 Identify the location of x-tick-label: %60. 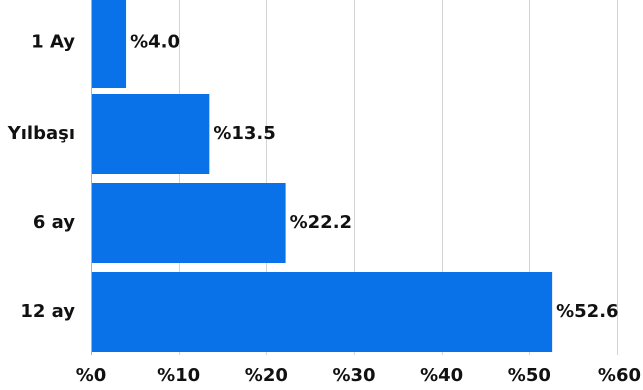
(619, 375).